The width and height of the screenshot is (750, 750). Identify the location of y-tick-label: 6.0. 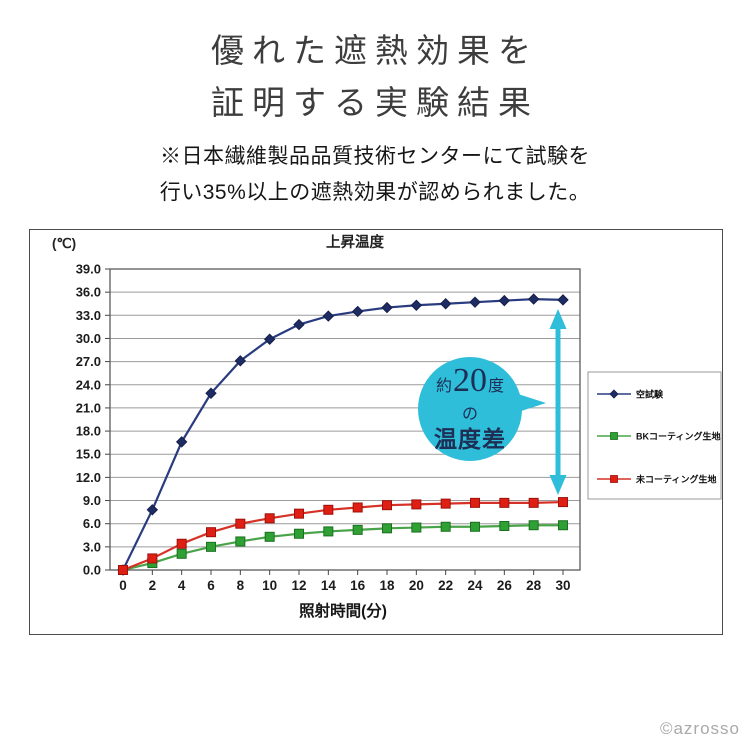
(92, 523).